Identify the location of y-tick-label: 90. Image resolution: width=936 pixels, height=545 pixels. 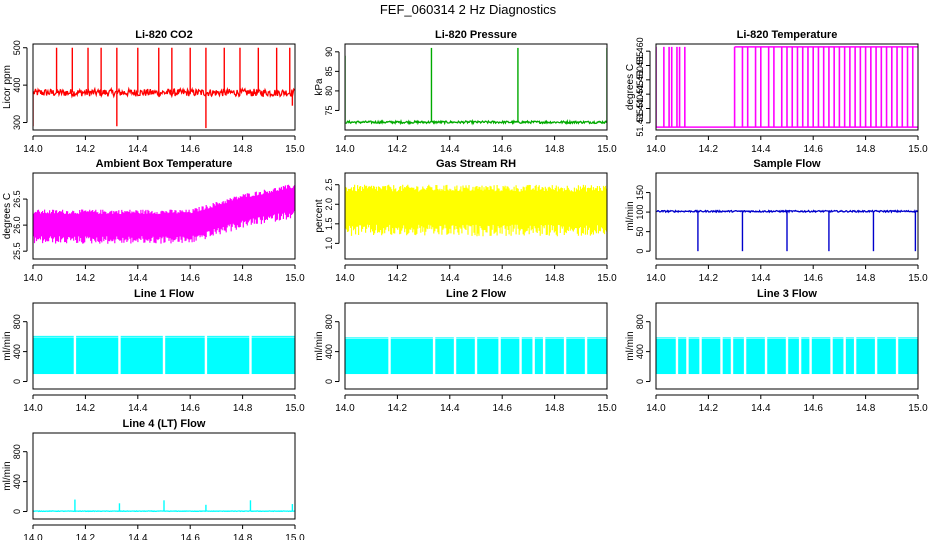
(329, 52).